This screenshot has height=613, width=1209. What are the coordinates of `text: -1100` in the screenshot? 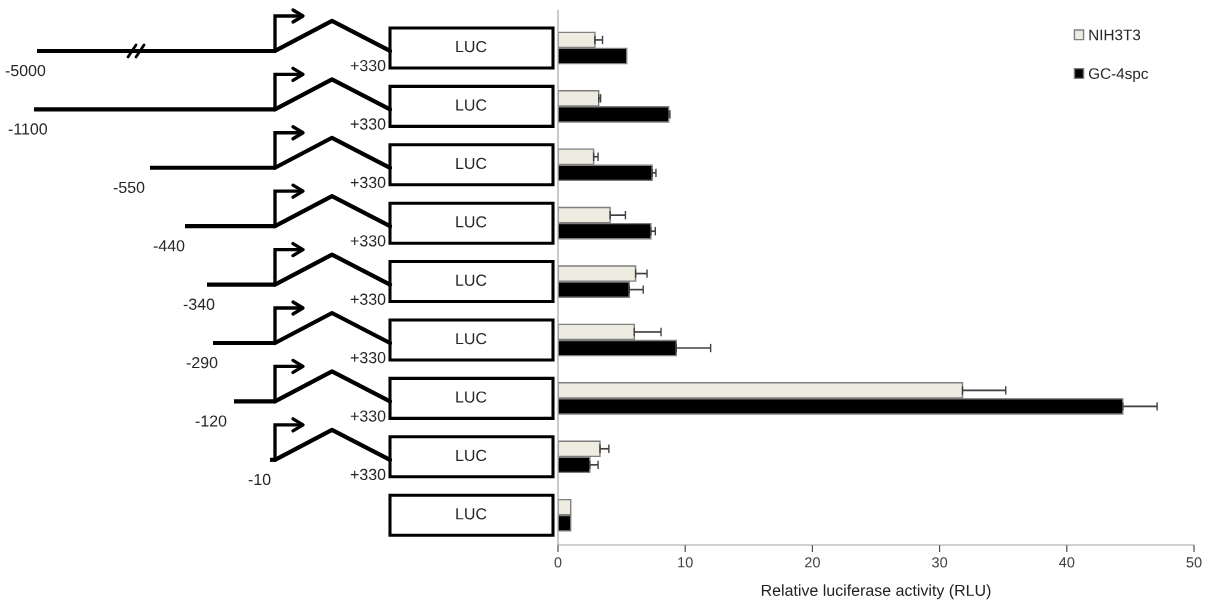 It's located at (28, 129).